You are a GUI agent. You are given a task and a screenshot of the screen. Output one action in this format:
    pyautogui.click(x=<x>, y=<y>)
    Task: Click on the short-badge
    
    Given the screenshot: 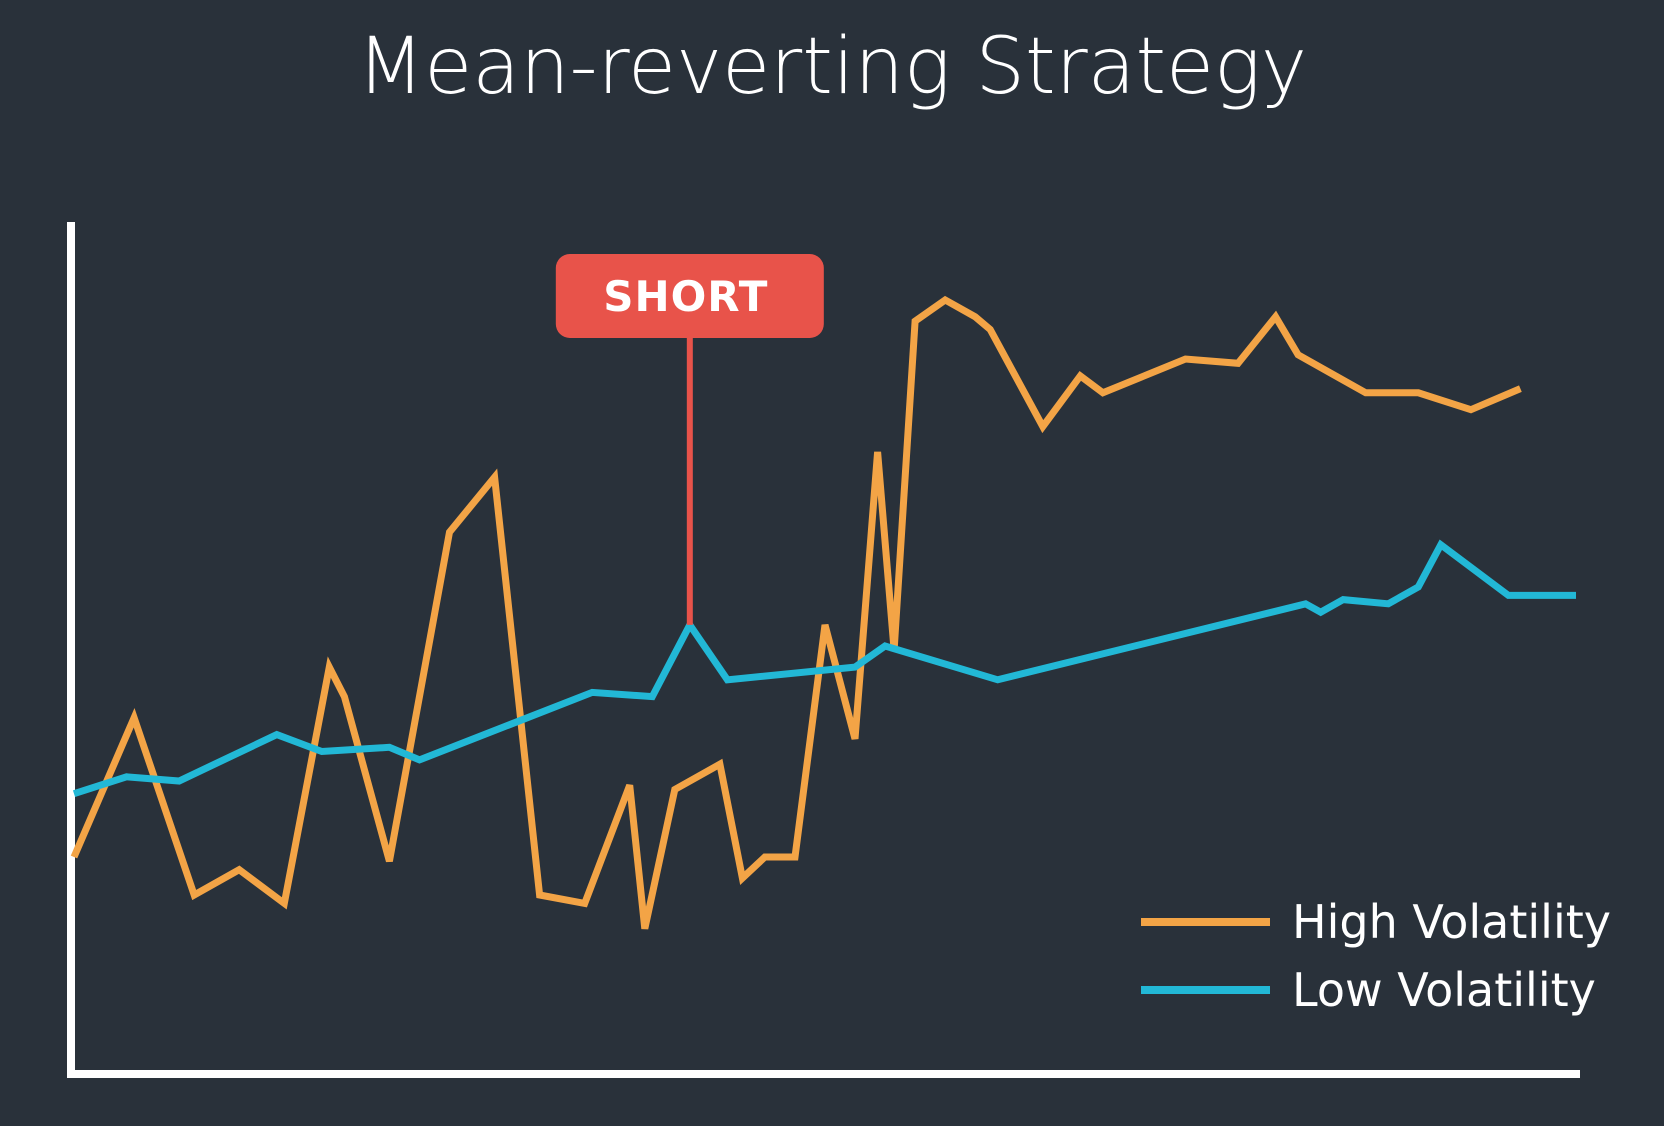 What is the action you would take?
    pyautogui.click(x=689, y=296)
    